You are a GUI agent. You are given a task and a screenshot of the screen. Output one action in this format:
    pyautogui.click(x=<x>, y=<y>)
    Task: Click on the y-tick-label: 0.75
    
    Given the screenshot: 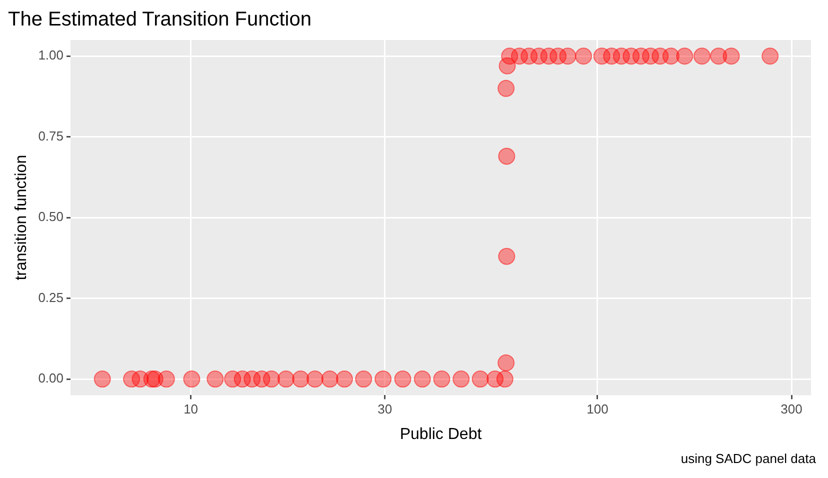 What is the action you would take?
    pyautogui.click(x=51, y=136)
    